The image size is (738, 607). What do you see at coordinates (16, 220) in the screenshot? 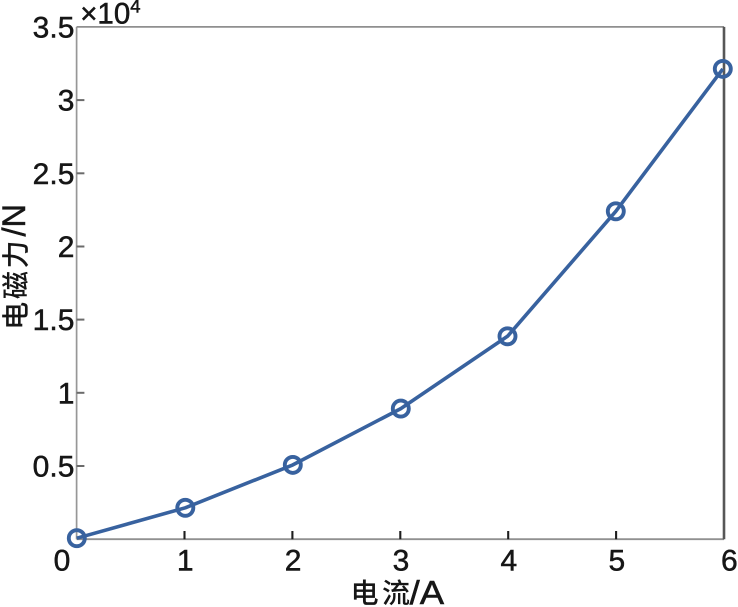
I see `svg-text: /N` at bounding box center [16, 220].